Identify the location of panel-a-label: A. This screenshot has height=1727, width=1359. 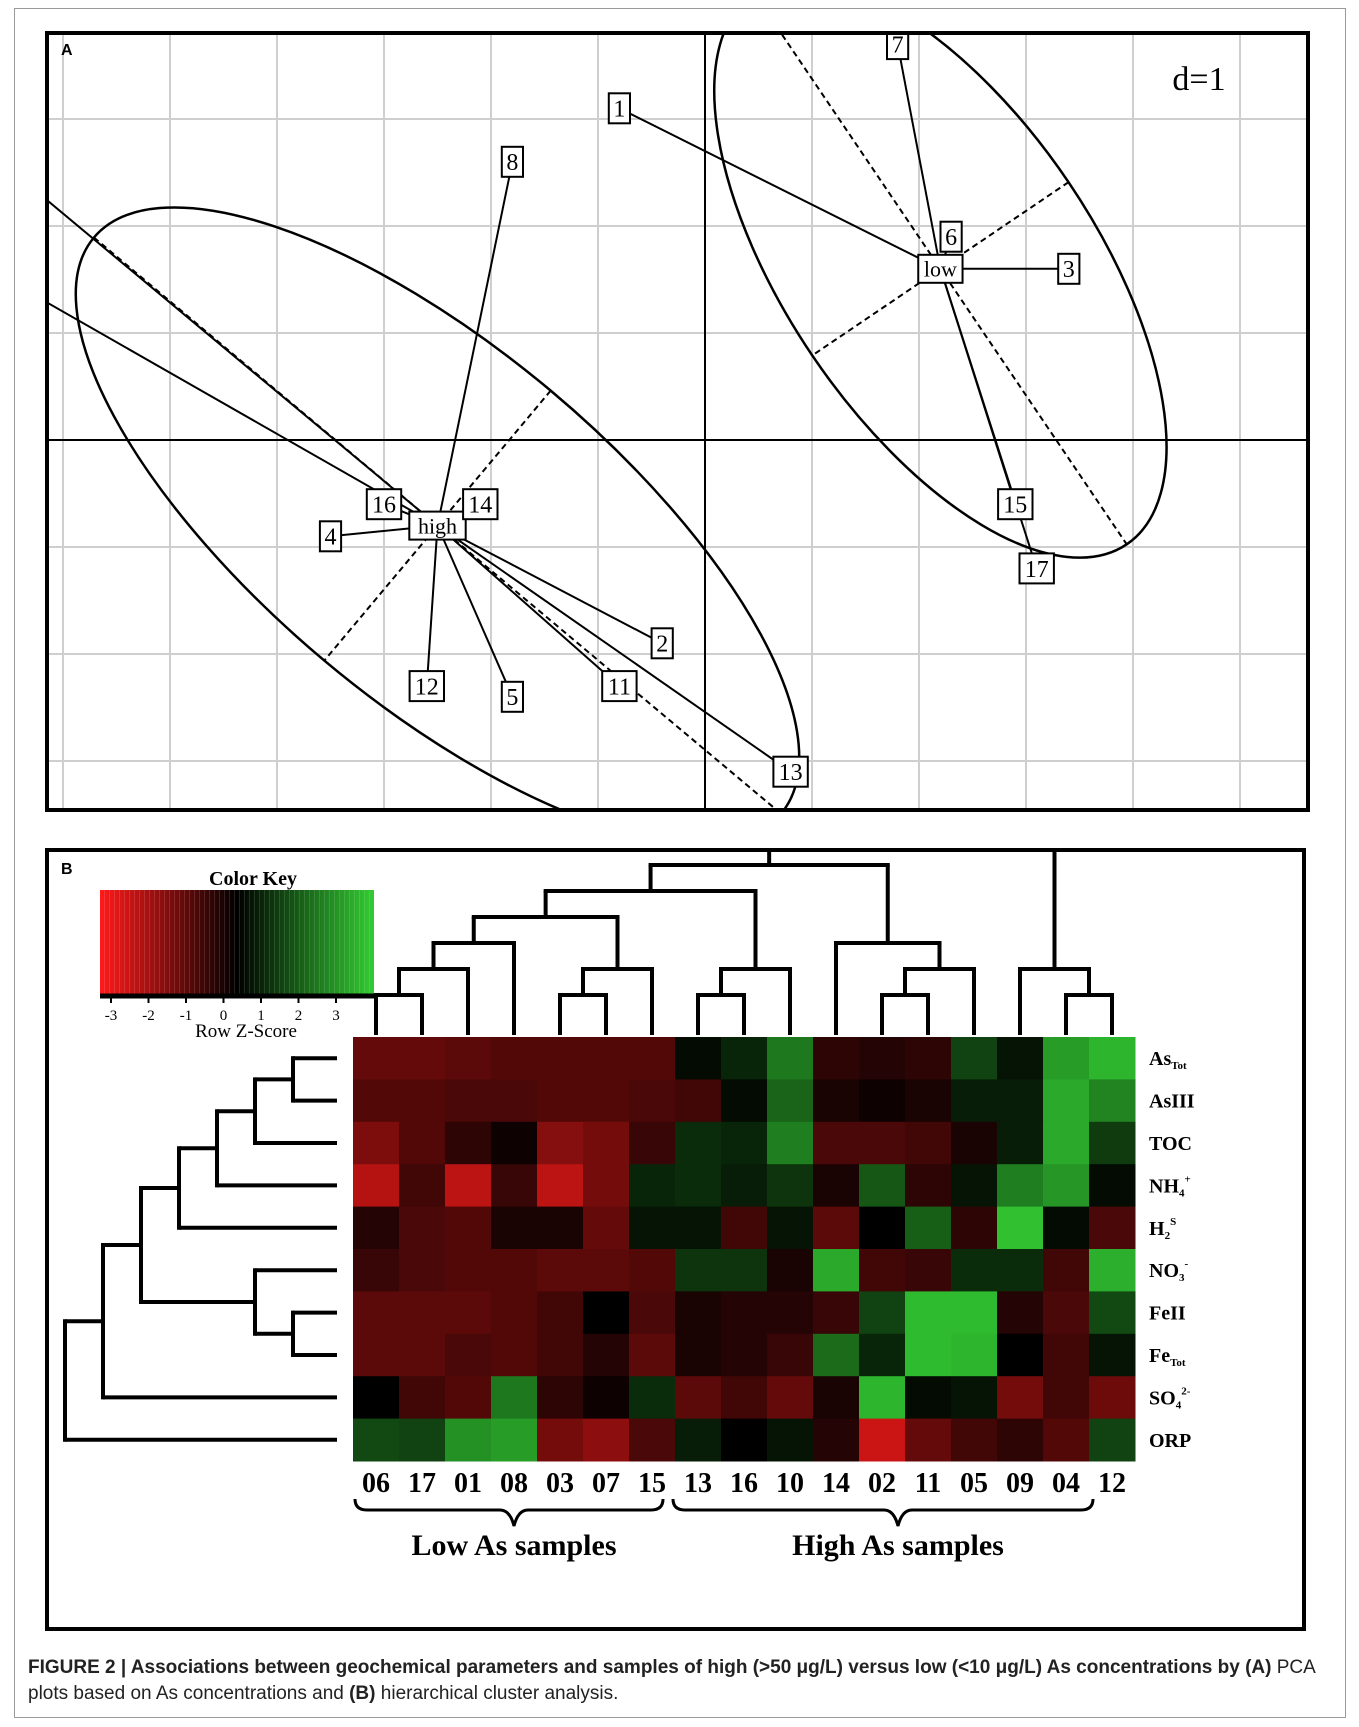
(67, 50).